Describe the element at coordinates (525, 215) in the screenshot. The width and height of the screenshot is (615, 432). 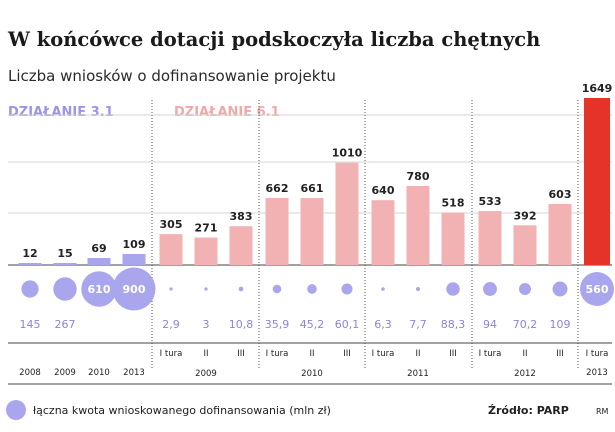
I see `bar-value-label: 392` at that location.